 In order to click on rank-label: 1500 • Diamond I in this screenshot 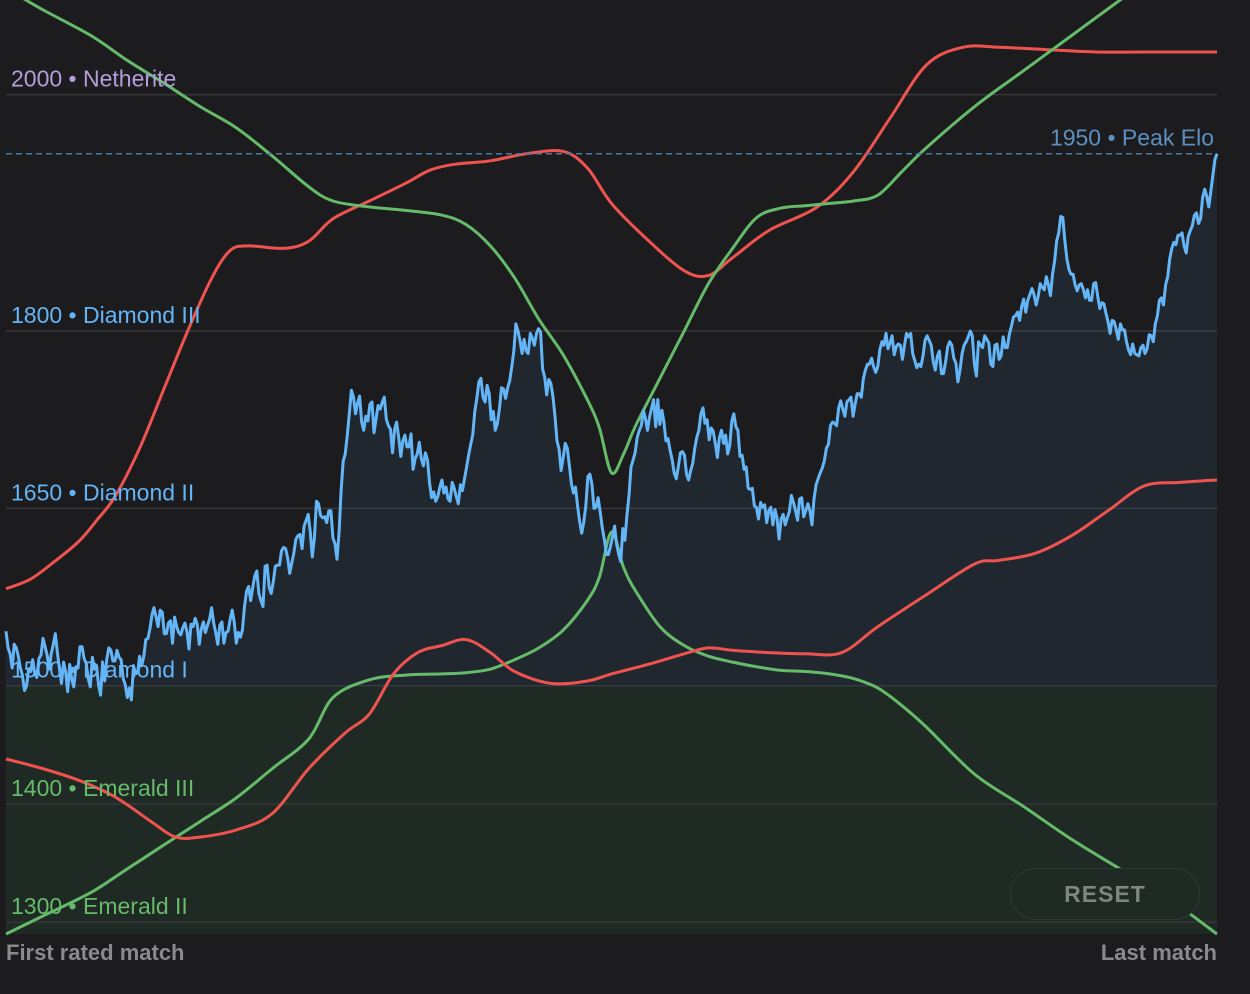, I will do `click(99, 670)`.